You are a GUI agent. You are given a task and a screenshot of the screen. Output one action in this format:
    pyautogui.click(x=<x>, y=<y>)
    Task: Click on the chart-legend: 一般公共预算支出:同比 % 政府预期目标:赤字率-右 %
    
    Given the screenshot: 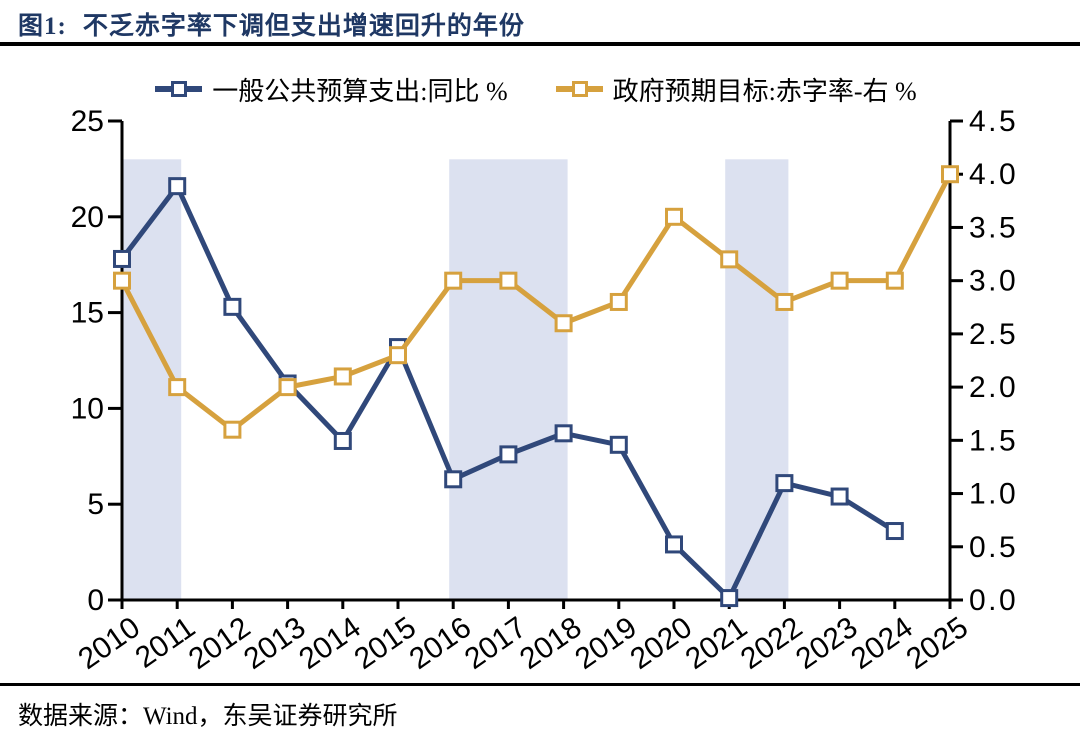 What is the action you would take?
    pyautogui.click(x=536, y=89)
    